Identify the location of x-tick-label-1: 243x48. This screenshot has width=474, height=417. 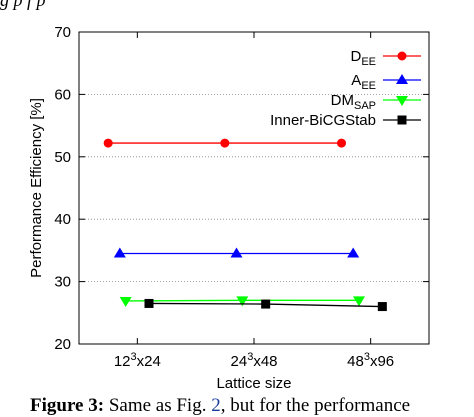
(254, 360).